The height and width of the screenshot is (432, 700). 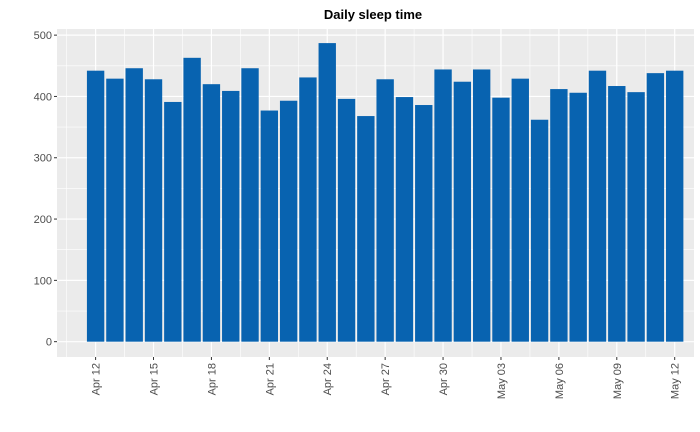 What do you see at coordinates (560, 381) in the screenshot?
I see `x-tick-label: May 06` at bounding box center [560, 381].